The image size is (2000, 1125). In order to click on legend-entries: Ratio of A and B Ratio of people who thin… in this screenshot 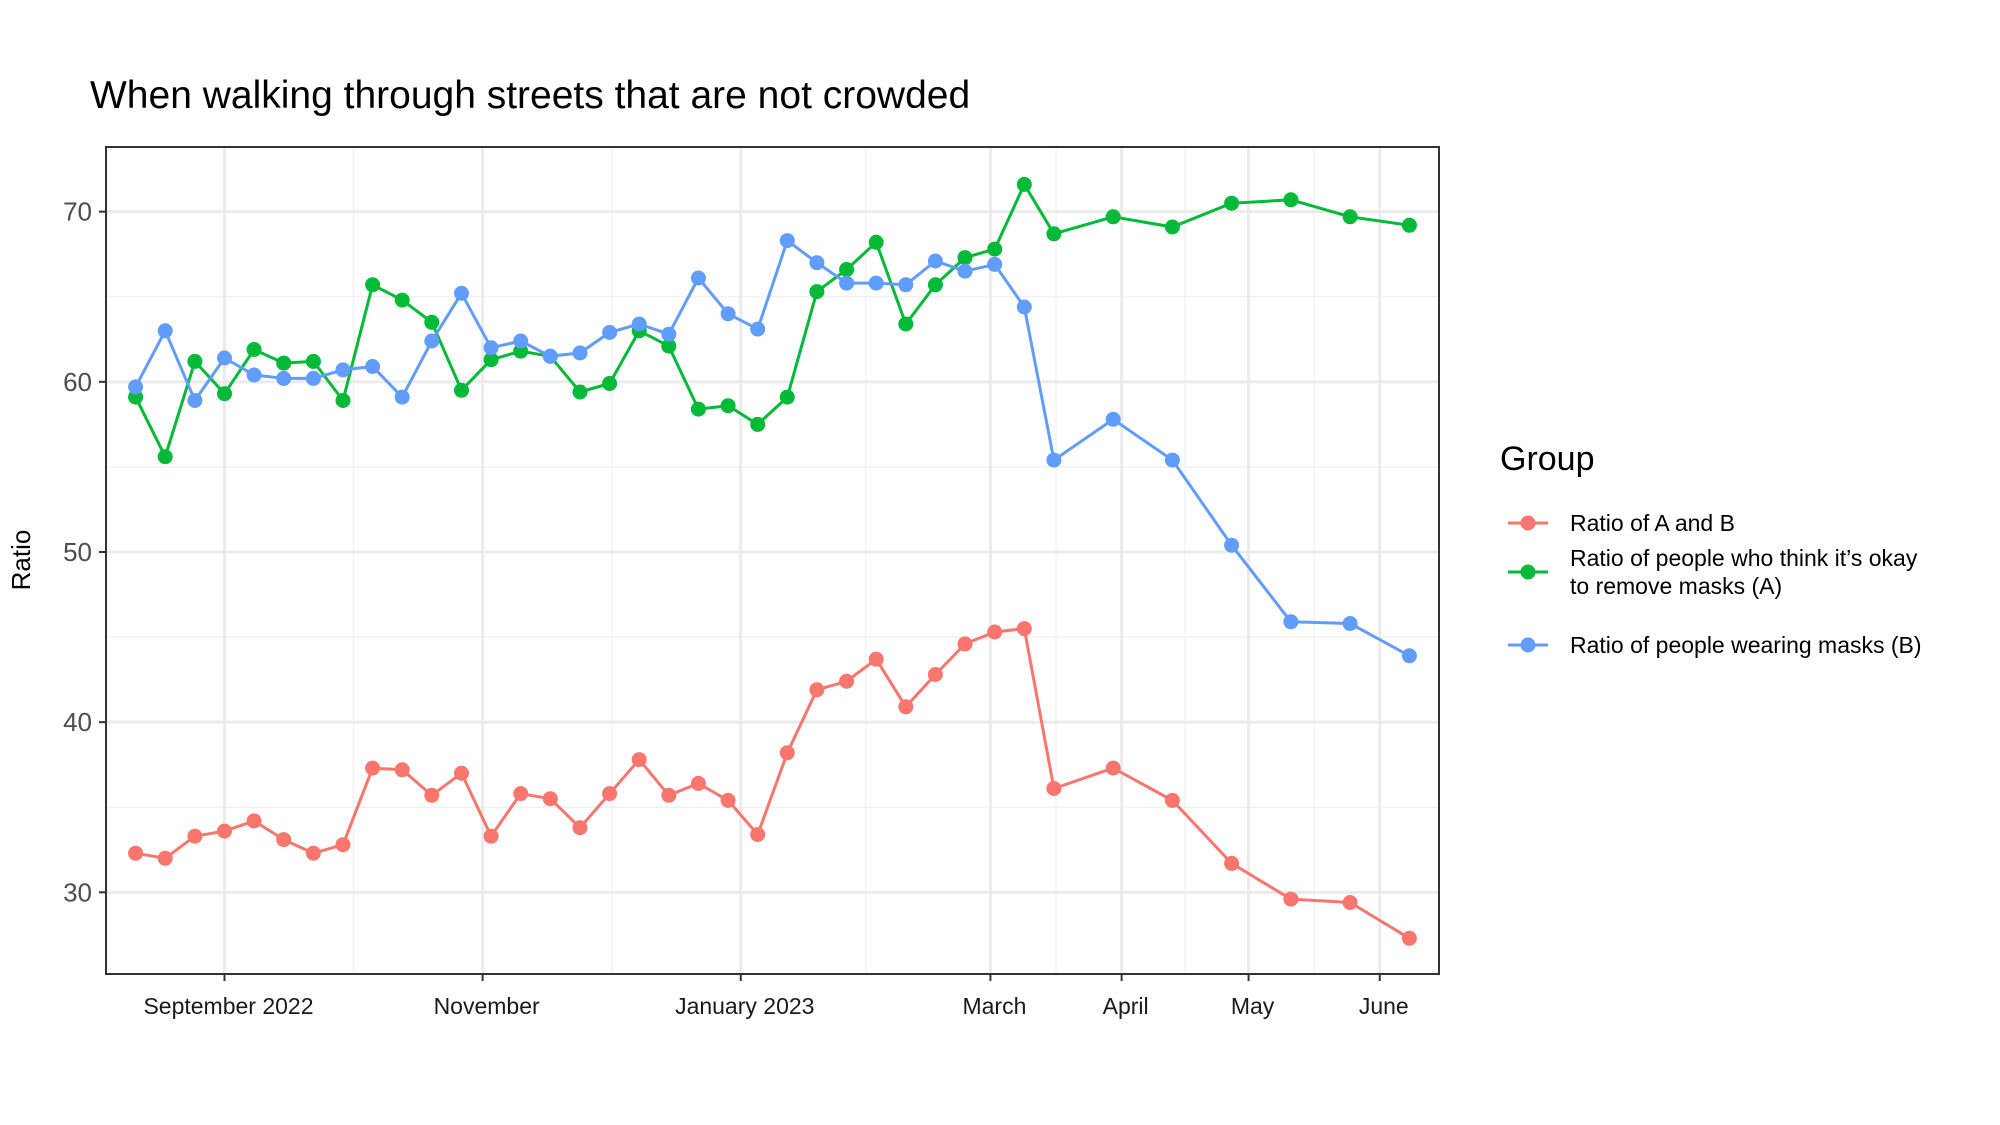, I will do `click(1715, 584)`.